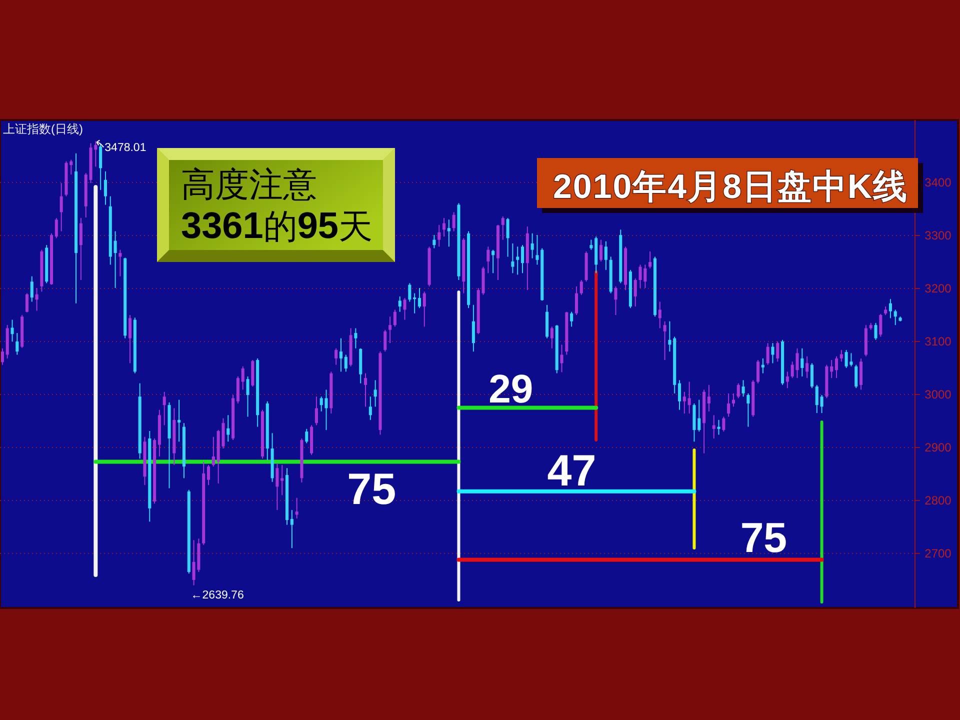 This screenshot has height=720, width=960. I want to click on annotation: 29, so click(511, 390).